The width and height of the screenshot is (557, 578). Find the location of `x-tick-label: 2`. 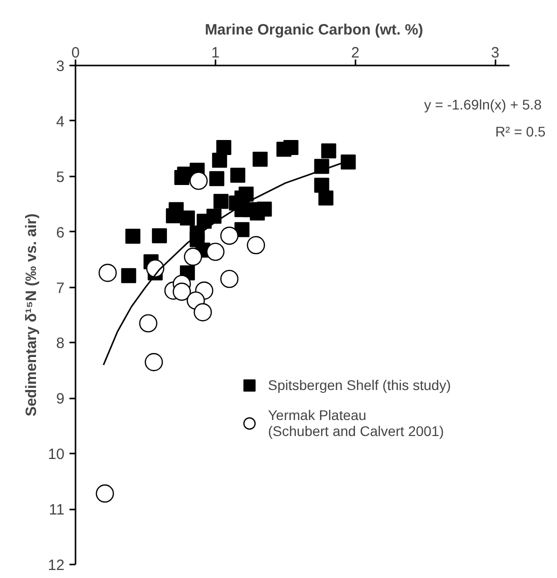

x-tick-label: 2 is located at coordinates (355, 53).